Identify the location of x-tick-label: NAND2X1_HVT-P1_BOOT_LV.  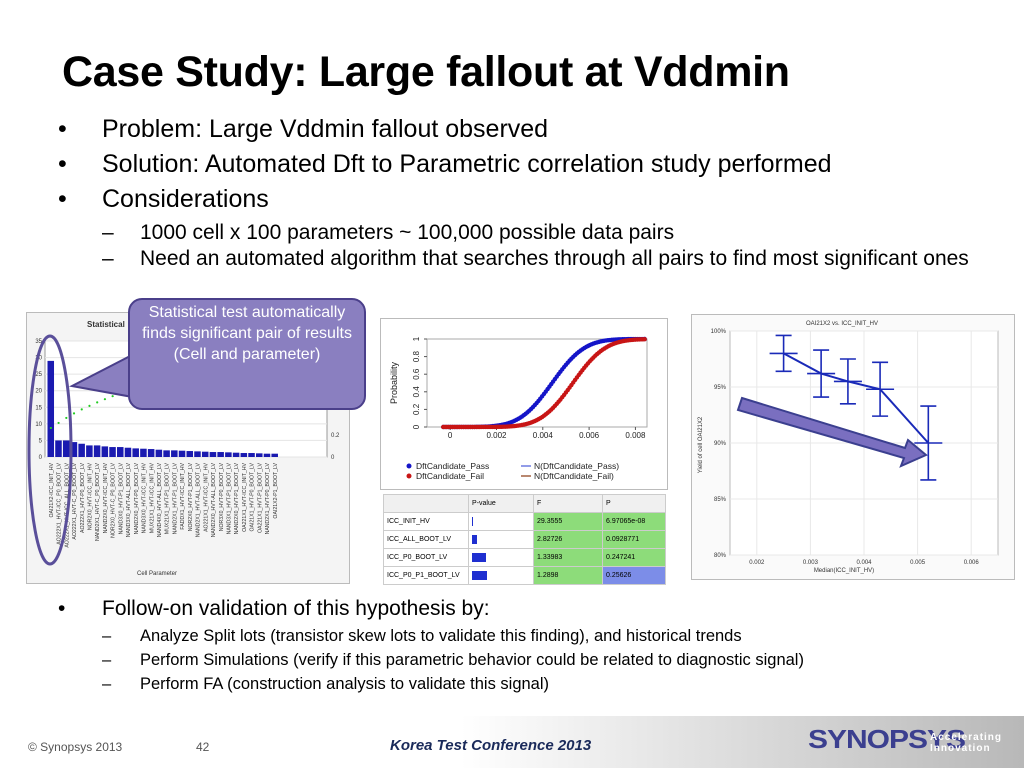
(175, 498).